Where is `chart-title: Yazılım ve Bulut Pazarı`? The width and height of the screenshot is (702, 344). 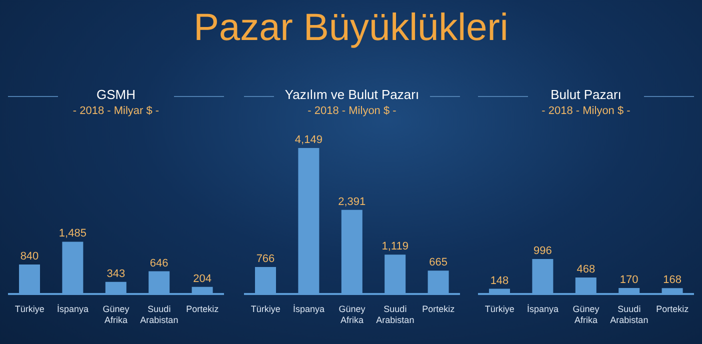 chart-title: Yazılım ve Bulut Pazarı is located at coordinates (352, 95).